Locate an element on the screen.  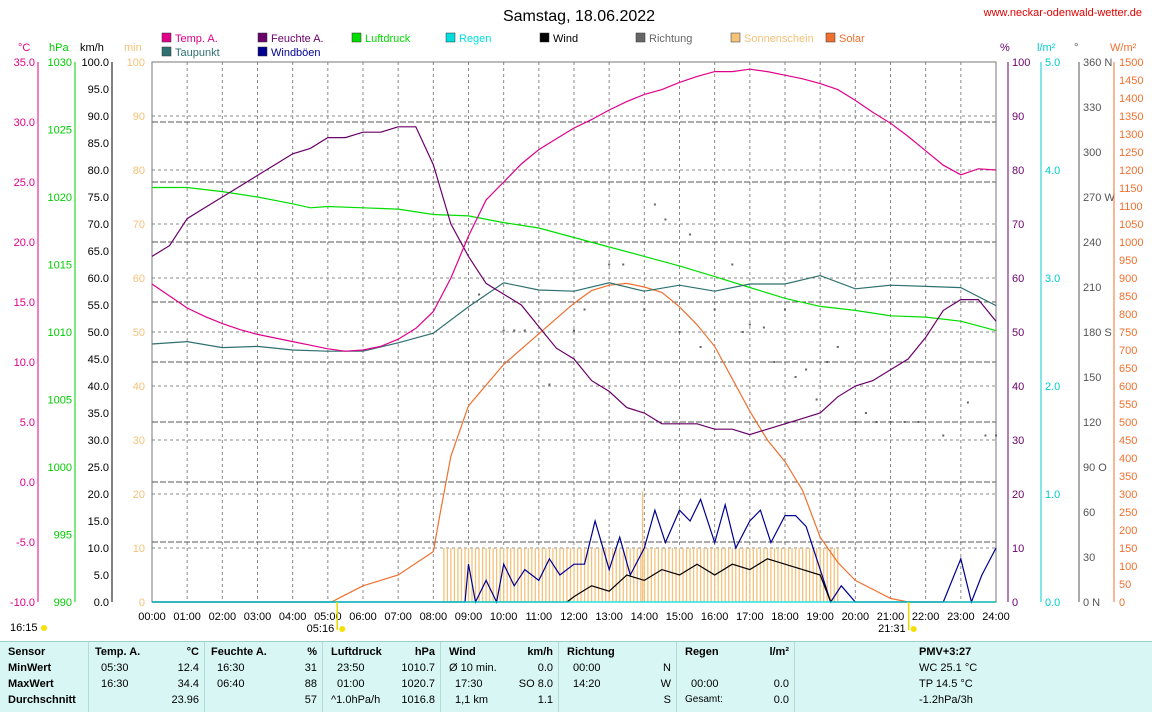
wind-tick-label: 30.0 is located at coordinates (98, 441).